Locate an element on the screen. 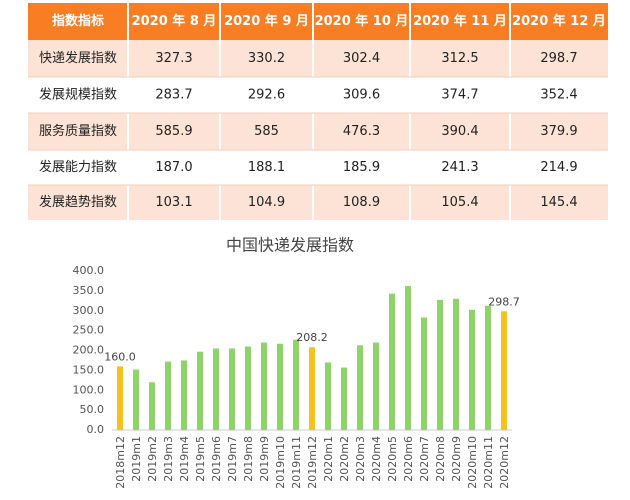 The width and height of the screenshot is (630, 500). x-tick-label: 2020m5 is located at coordinates (392, 459).